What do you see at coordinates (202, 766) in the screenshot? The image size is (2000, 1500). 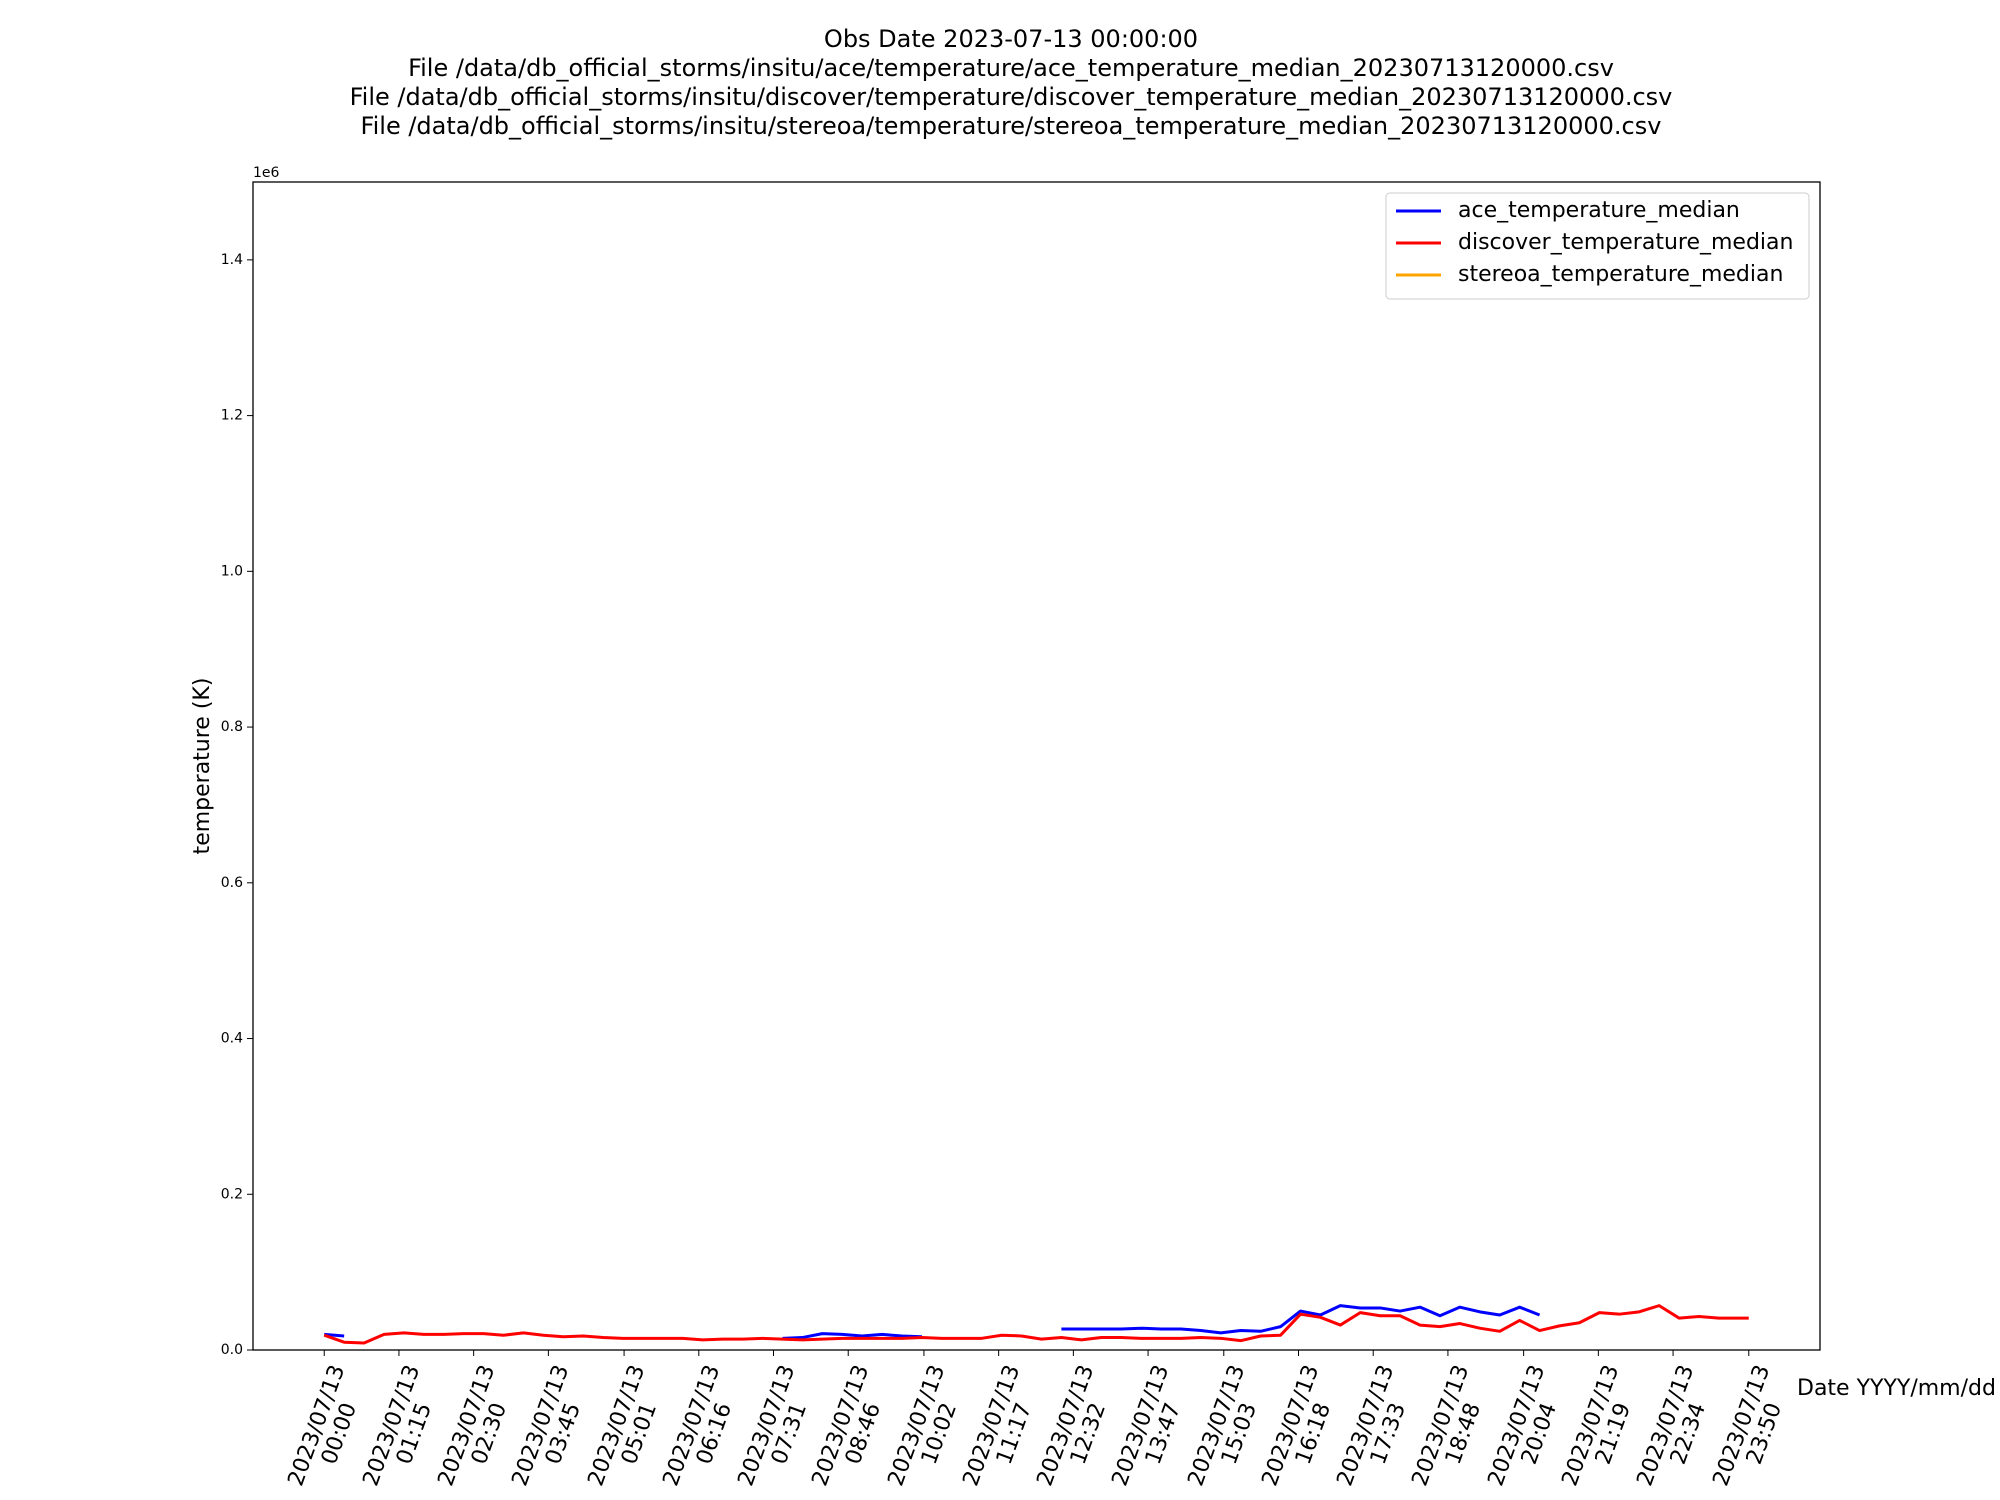 I see `y-axis-label: temperature (K)` at bounding box center [202, 766].